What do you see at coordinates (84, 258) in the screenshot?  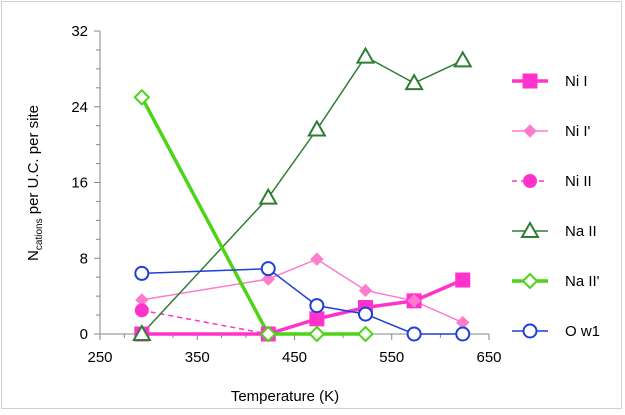 I see `y-tick-label: 8` at bounding box center [84, 258].